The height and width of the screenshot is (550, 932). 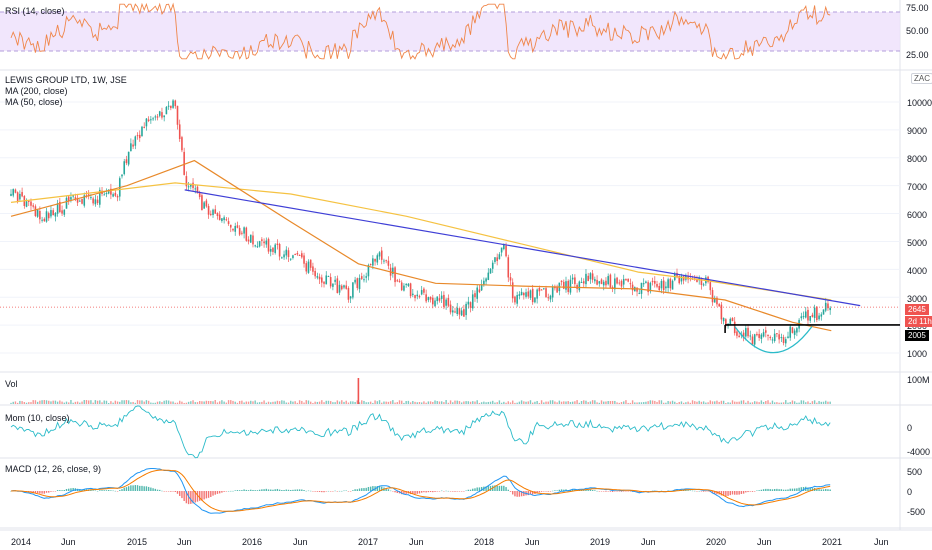 I want to click on price-tick: 10000, so click(x=919, y=103).